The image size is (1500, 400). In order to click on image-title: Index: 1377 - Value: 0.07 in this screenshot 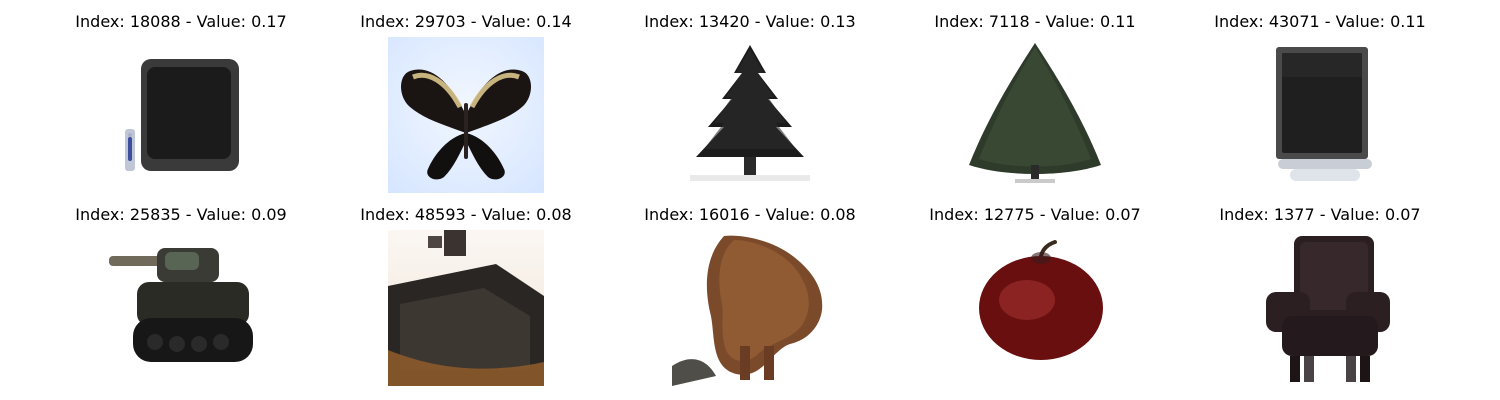, I will do `click(1320, 214)`.